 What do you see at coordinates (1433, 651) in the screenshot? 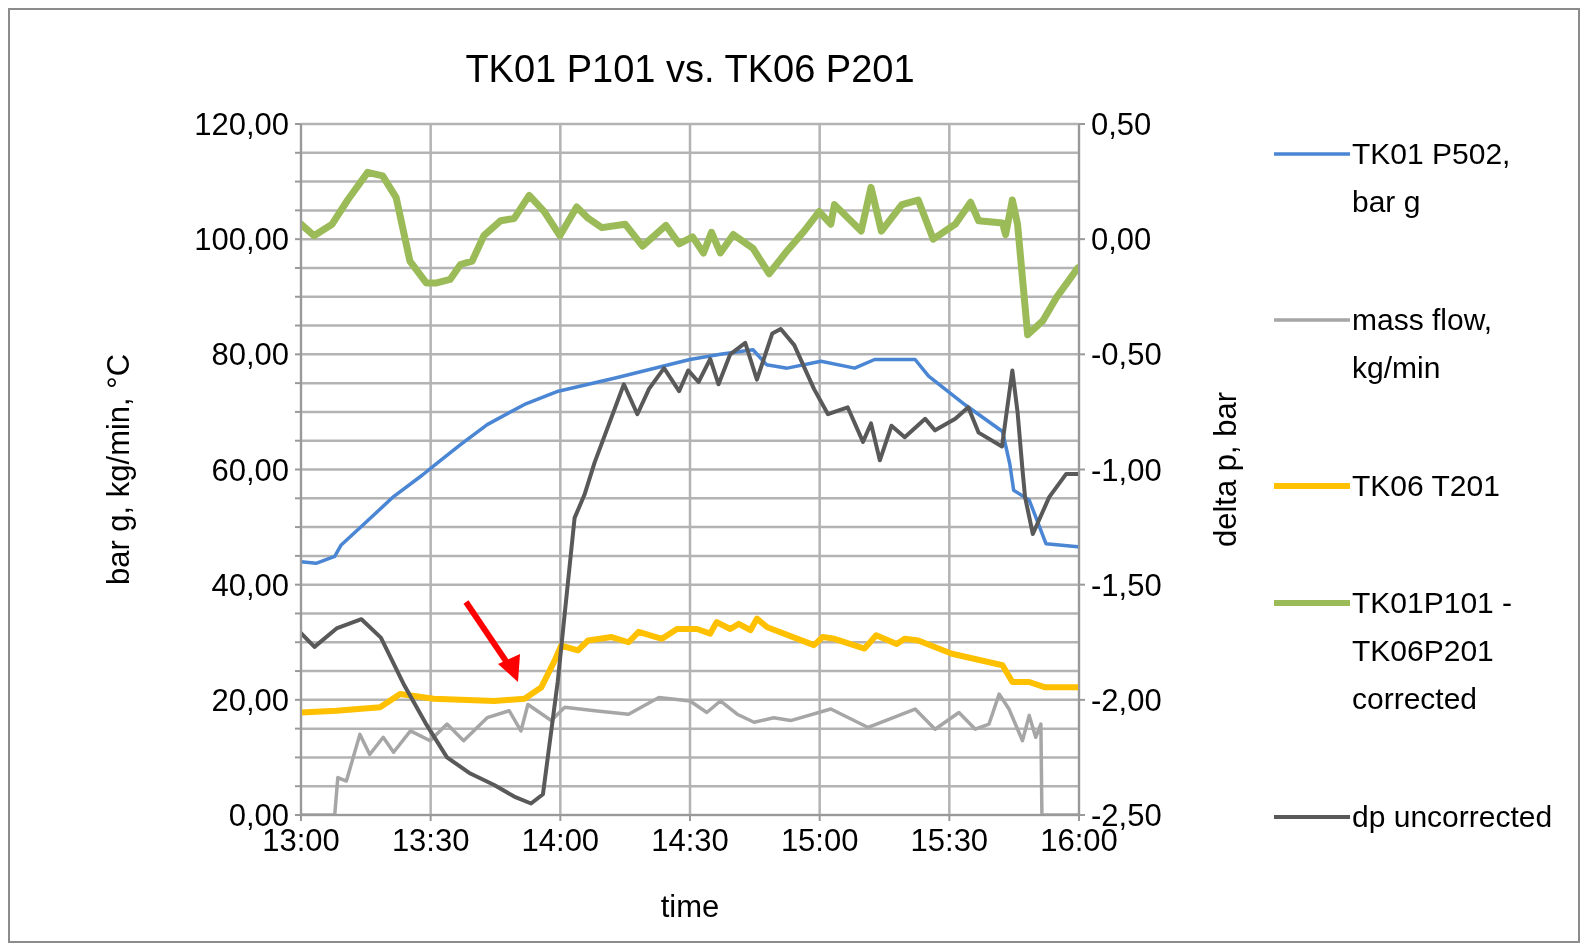
I see `legend-label: TK01P101 - TK06P201 corrected` at bounding box center [1433, 651].